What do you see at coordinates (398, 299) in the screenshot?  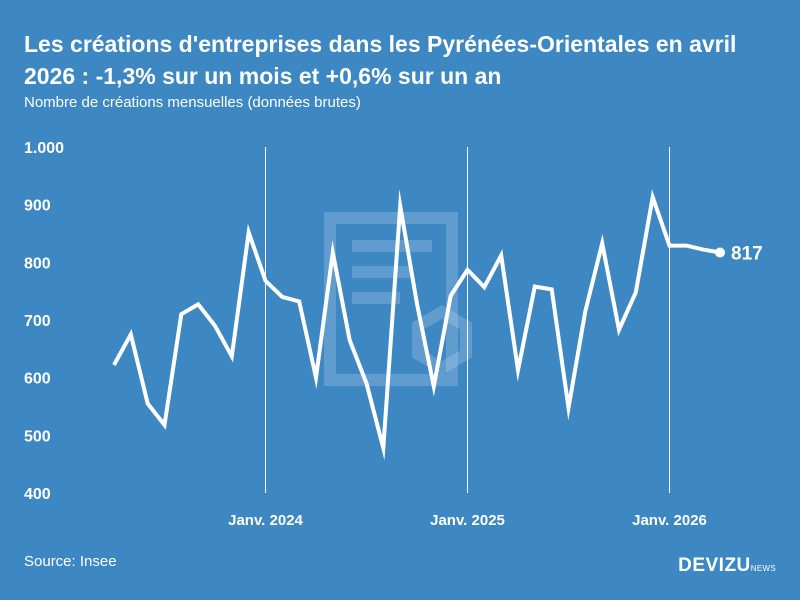 I see `document-watermark` at bounding box center [398, 299].